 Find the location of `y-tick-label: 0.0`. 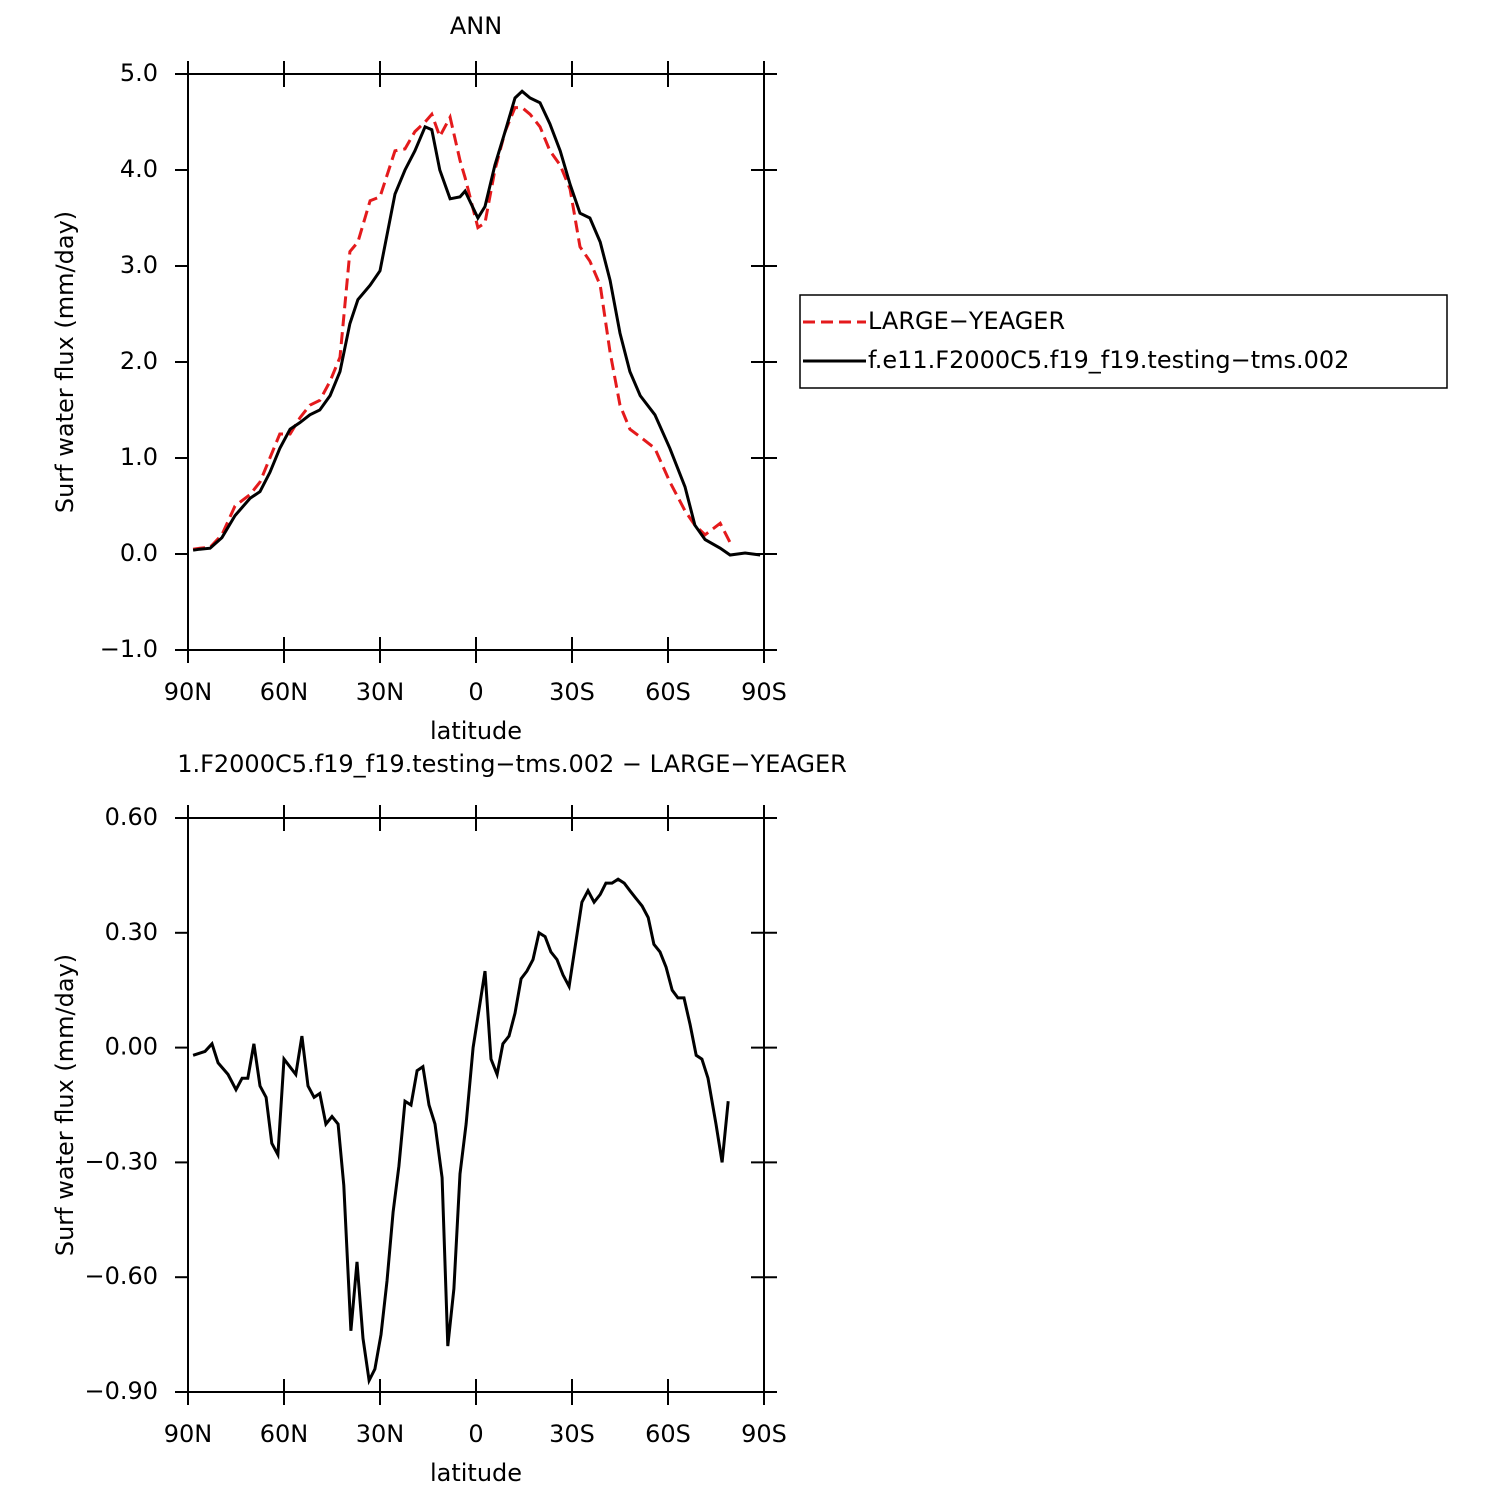

y-tick-label: 0.0 is located at coordinates (139, 553).